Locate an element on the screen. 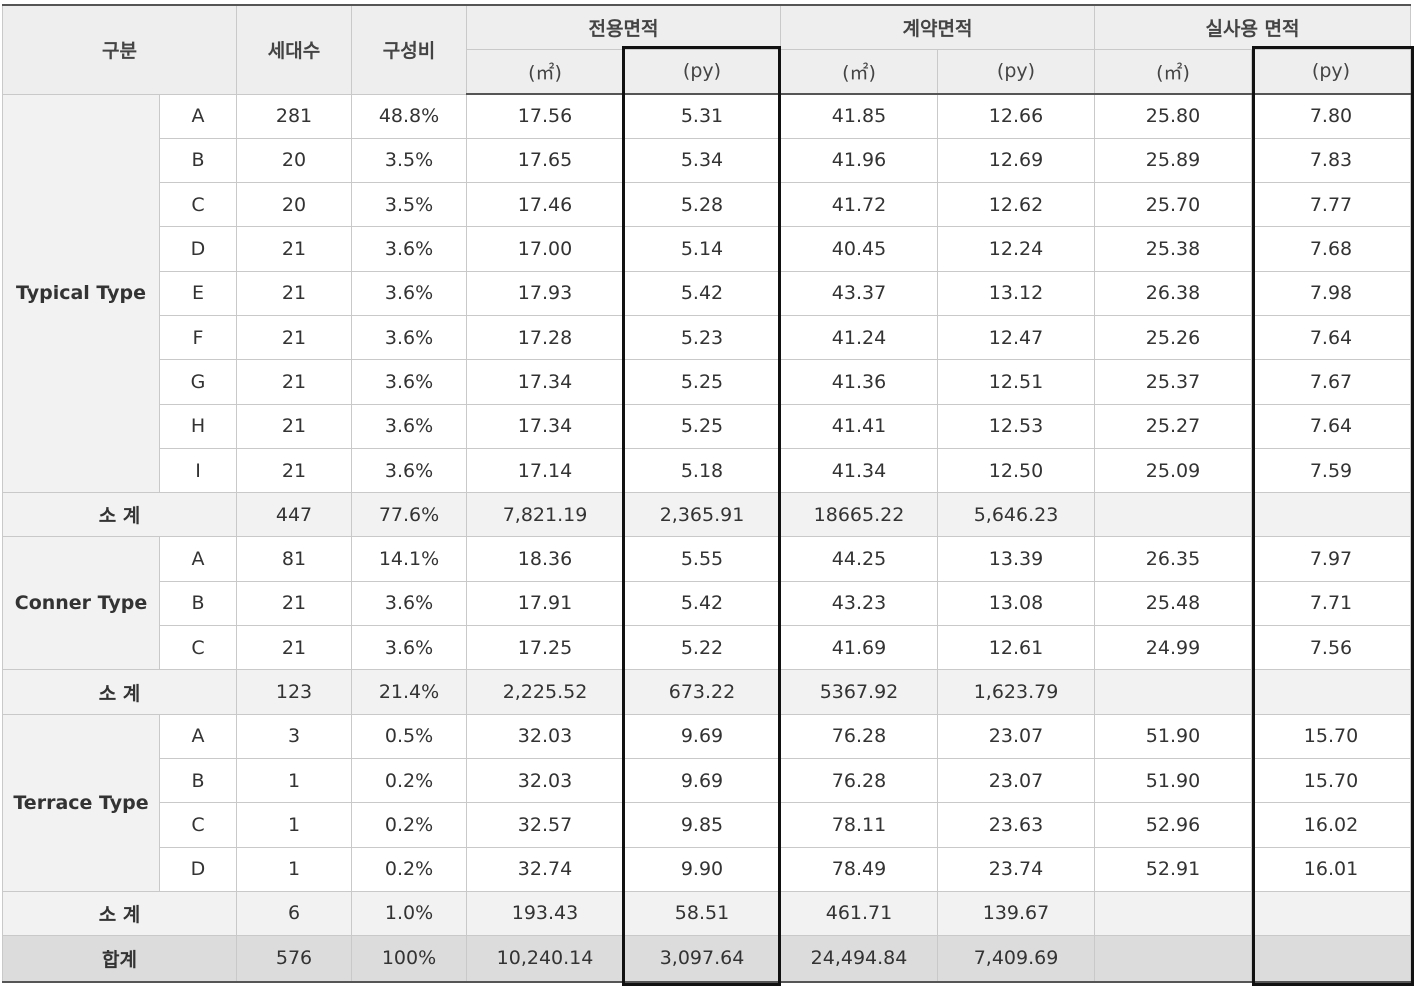 Image resolution: width=1415 pixels, height=986 pixels. cell-exclusive-m2: 17.25 is located at coordinates (545, 648).